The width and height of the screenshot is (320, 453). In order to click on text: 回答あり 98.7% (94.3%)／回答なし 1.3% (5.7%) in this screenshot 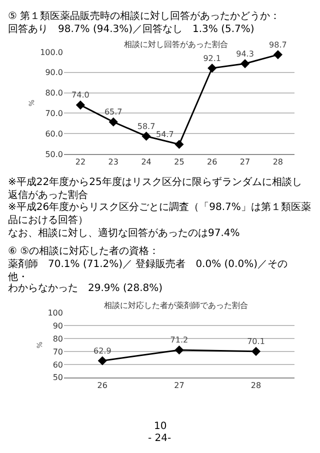, I will do `click(131, 29)`.